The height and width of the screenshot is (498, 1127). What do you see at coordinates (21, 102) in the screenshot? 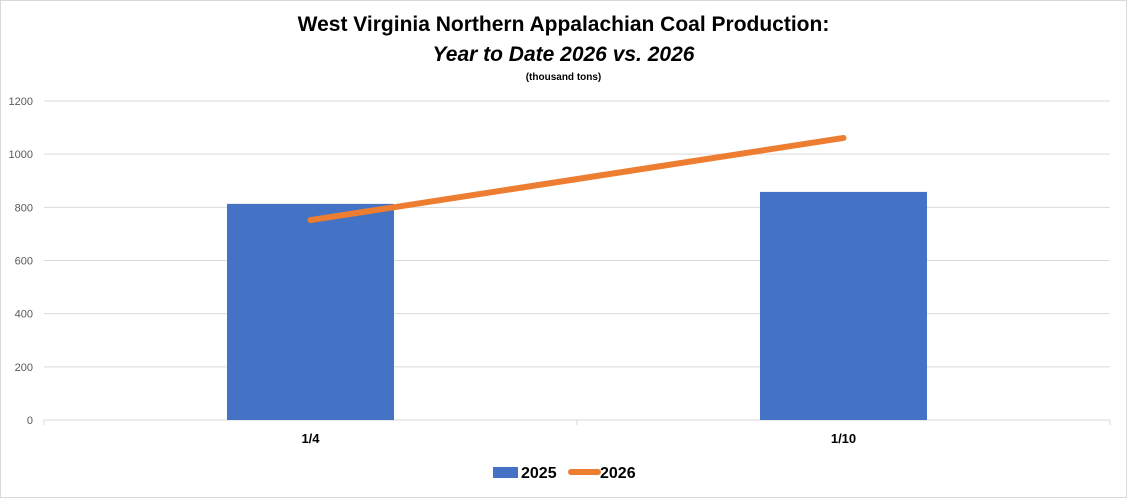
I see `y-tick-label: 1200` at bounding box center [21, 102].